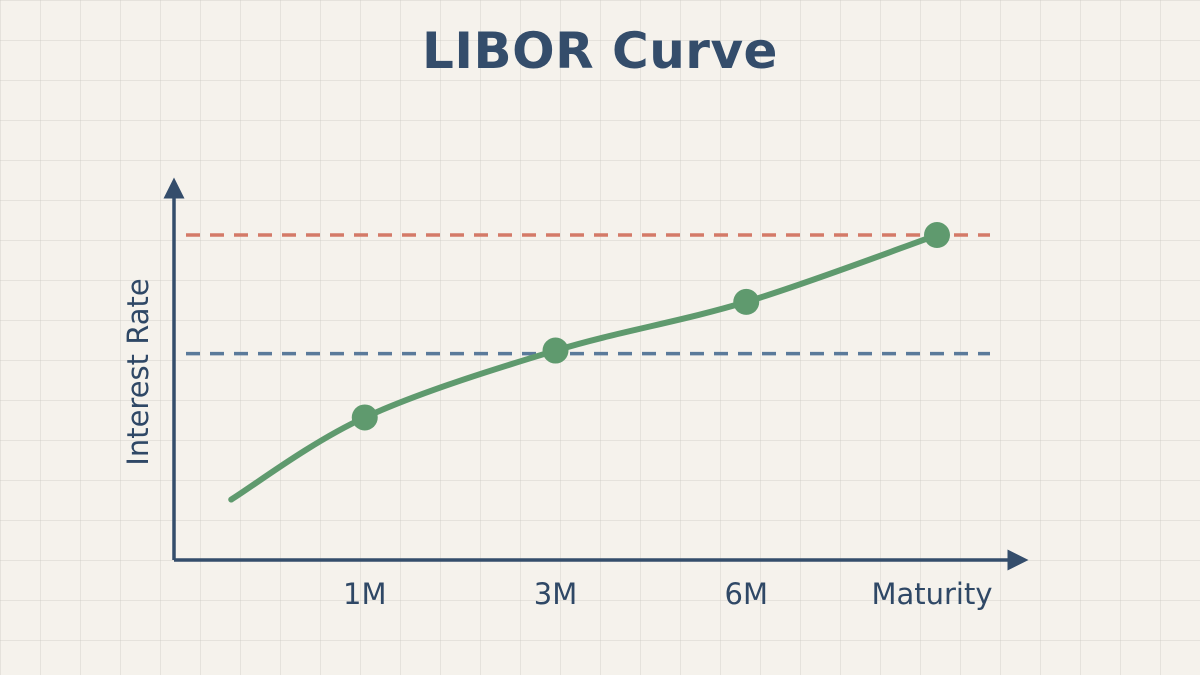 The image size is (1200, 675). Describe the element at coordinates (364, 594) in the screenshot. I see `x-tick-label-1m: 1M` at that location.